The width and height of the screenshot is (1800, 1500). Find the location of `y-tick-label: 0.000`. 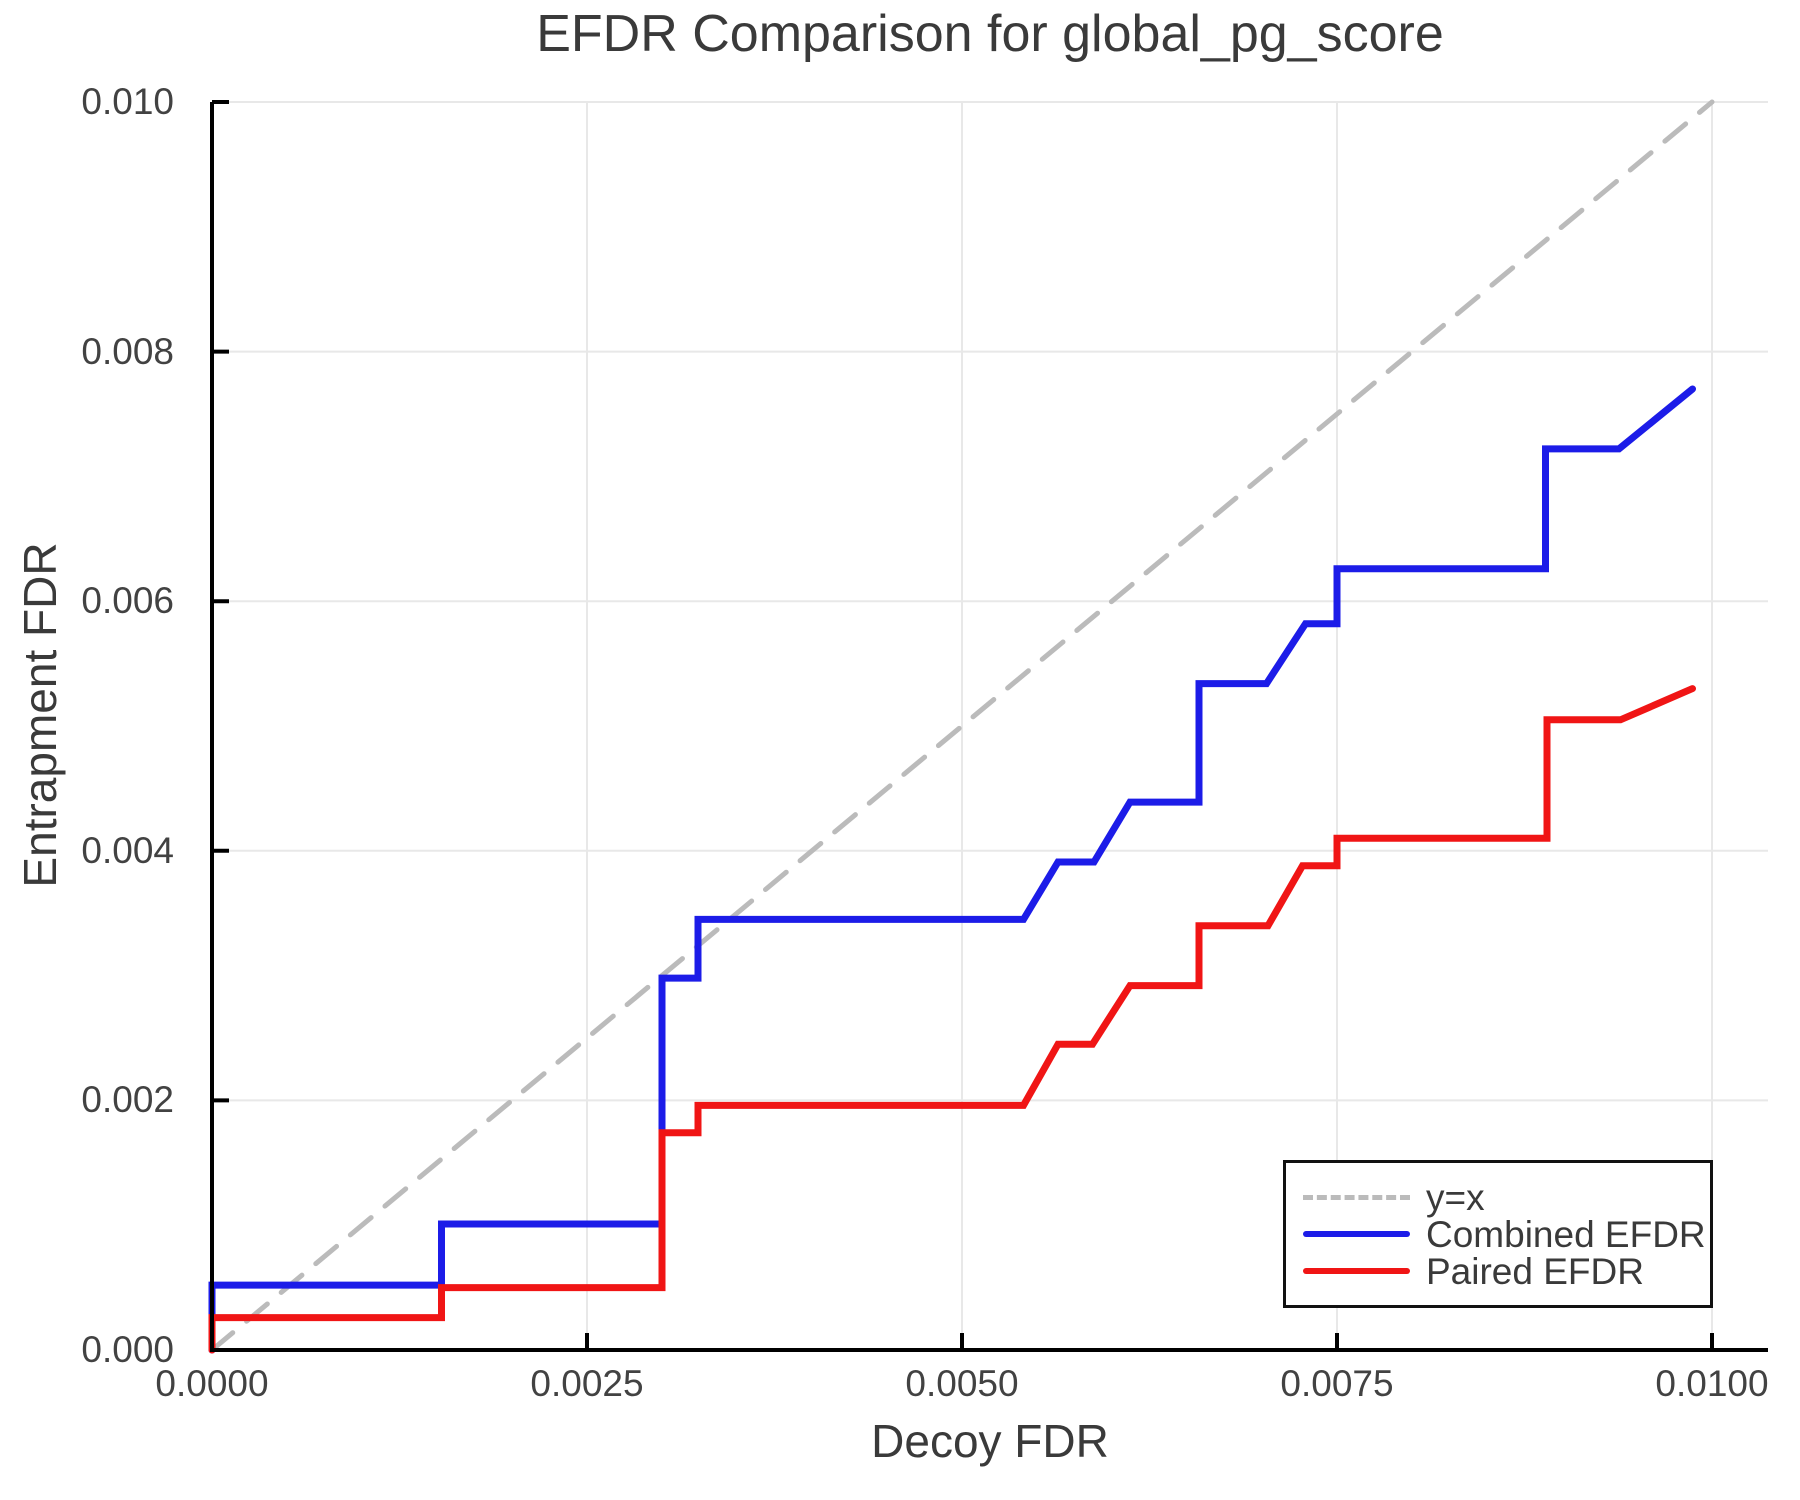

y-tick-label: 0.000 is located at coordinates (127, 1349).